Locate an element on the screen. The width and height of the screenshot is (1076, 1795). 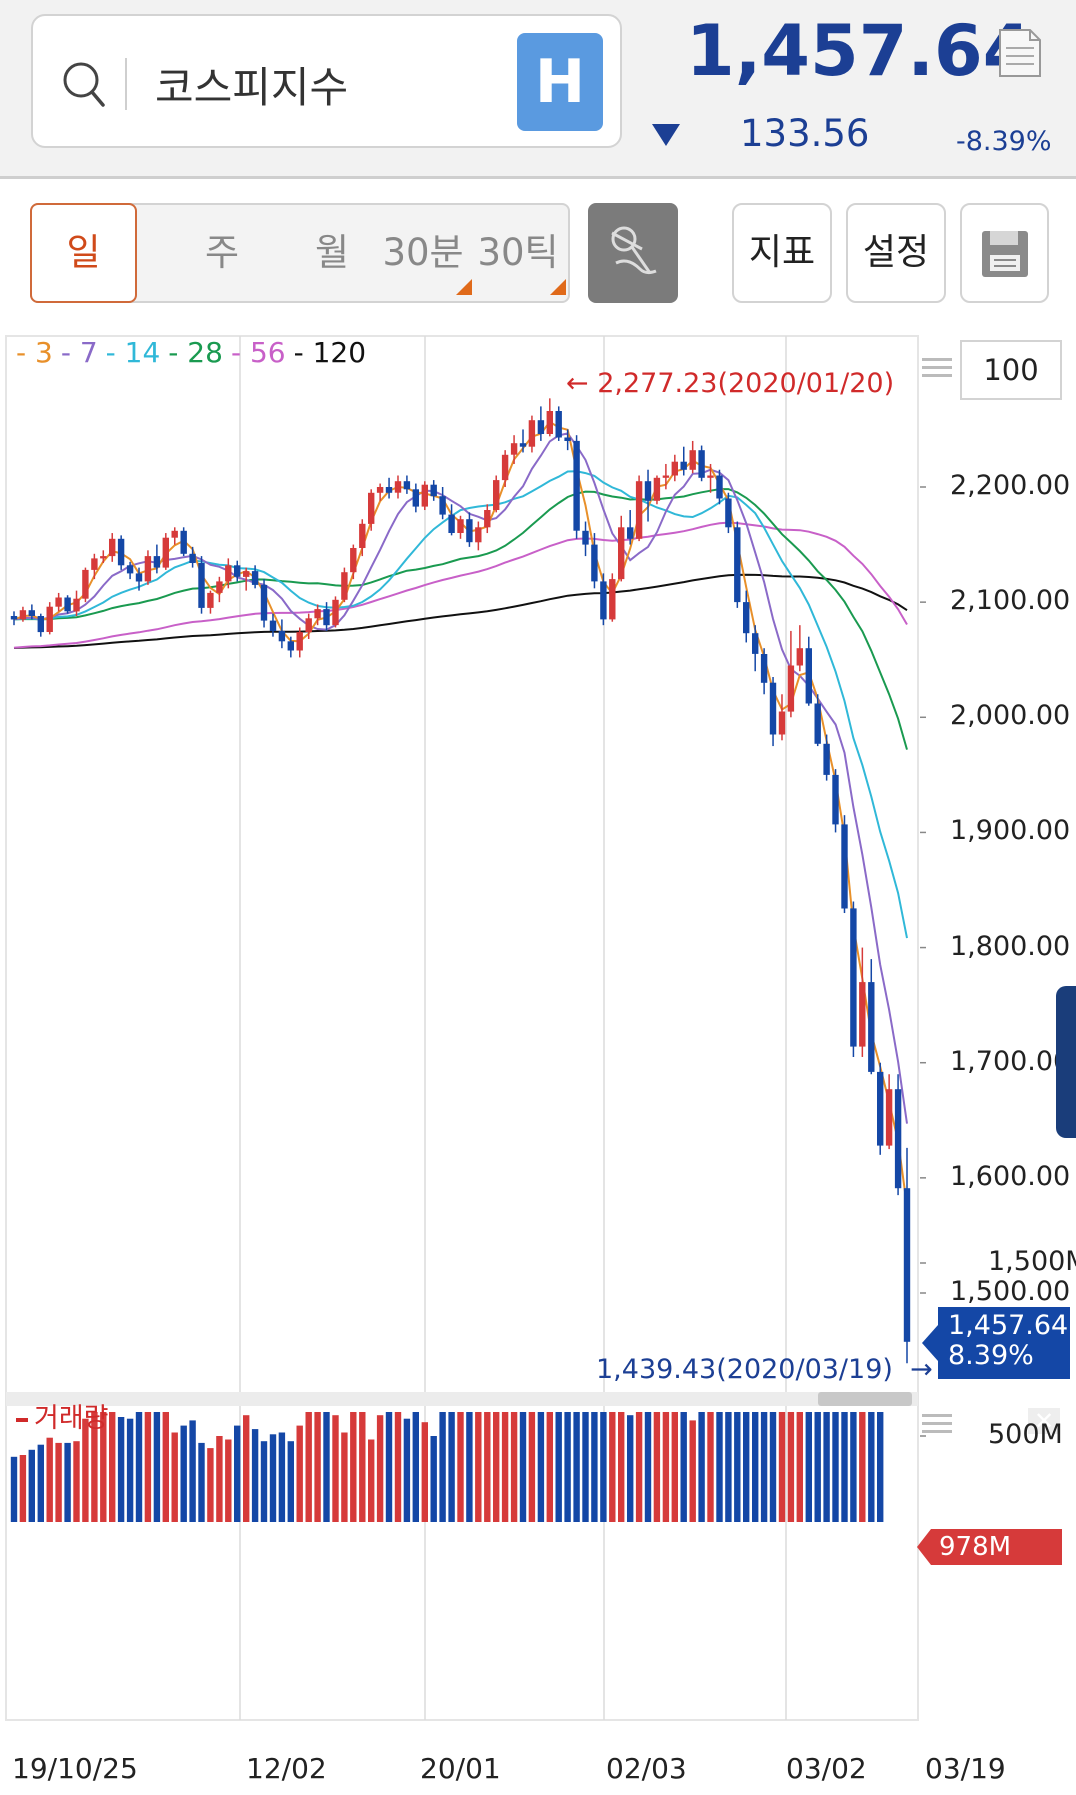
search-box: 코스피지수 H is located at coordinates (326, 81).